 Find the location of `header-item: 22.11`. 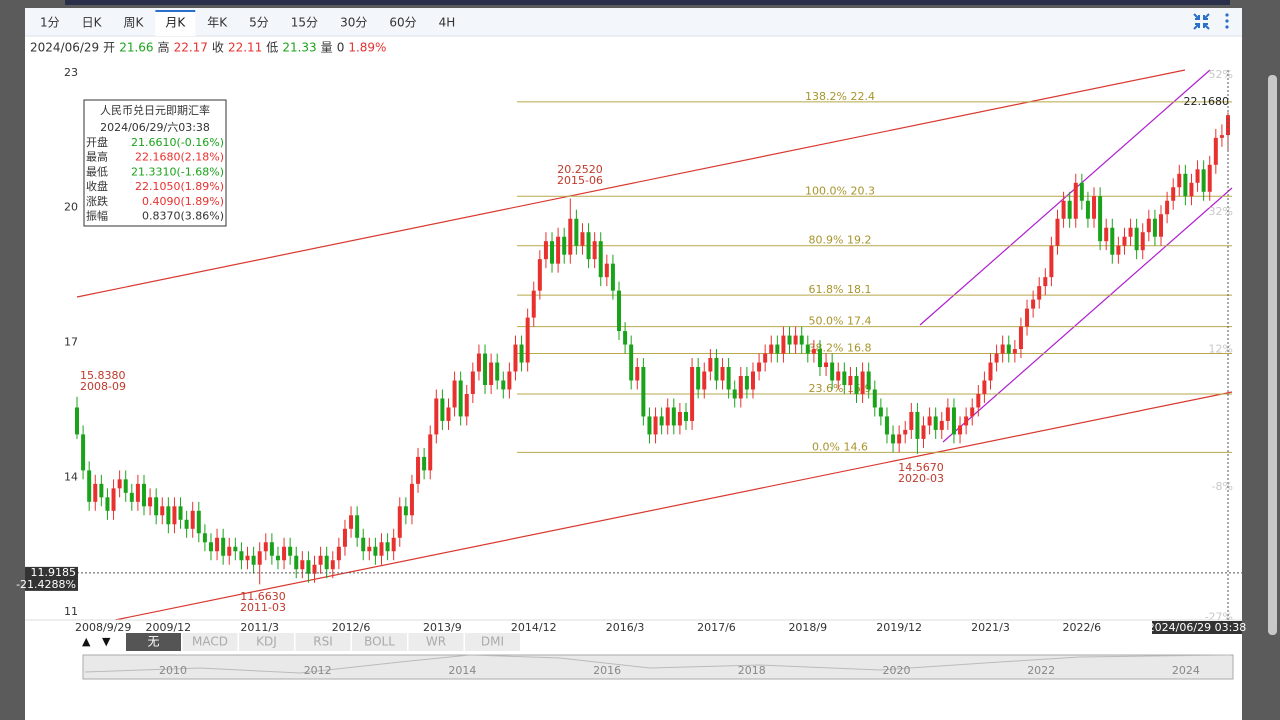

header-item: 22.11 is located at coordinates (245, 48).